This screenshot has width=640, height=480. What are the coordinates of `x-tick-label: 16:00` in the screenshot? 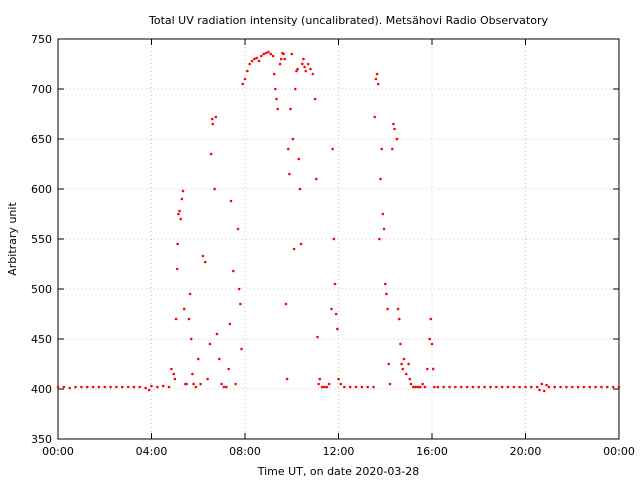 It's located at (432, 451).